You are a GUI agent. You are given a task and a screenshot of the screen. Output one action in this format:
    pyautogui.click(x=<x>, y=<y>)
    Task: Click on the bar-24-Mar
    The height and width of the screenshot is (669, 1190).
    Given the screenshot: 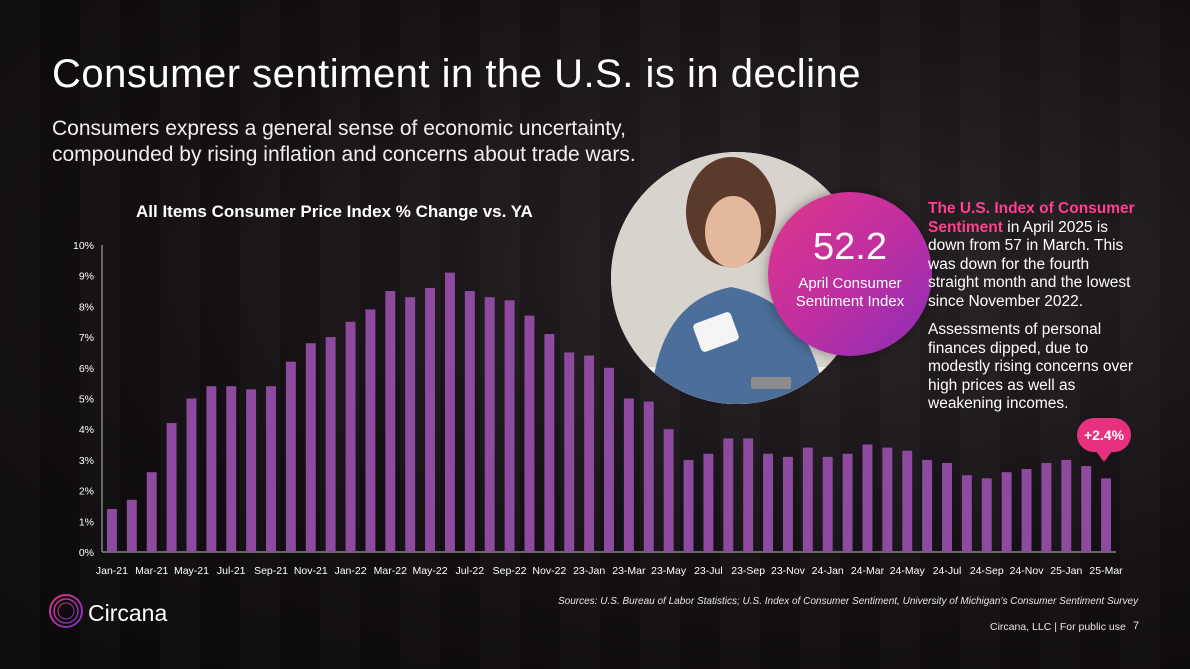 What is the action you would take?
    pyautogui.click(x=867, y=498)
    